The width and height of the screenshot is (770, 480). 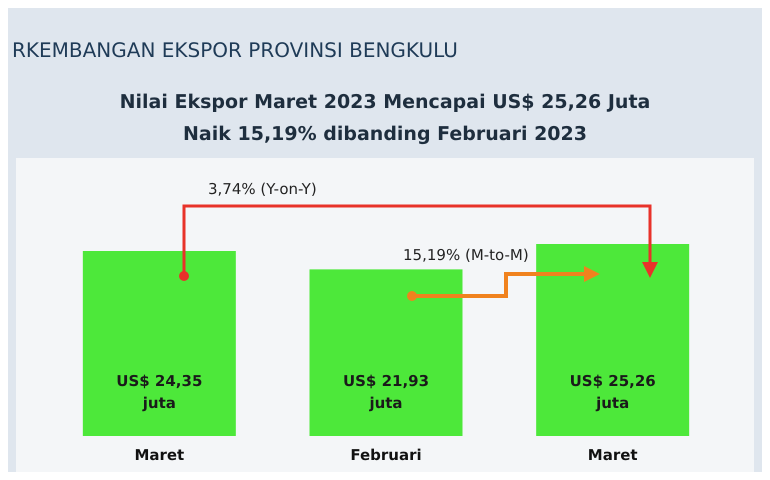 I want to click on annotation: 15,19% (M-to-M), so click(x=466, y=255).